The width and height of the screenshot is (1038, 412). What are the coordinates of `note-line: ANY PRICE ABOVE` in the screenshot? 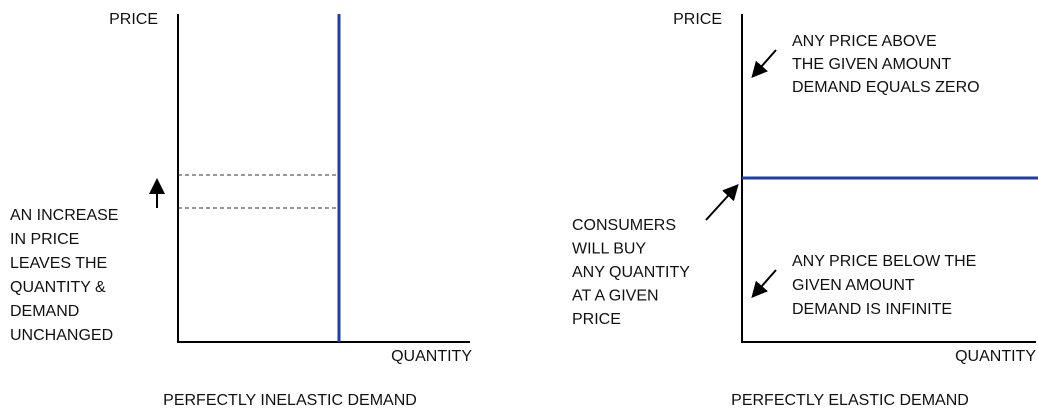 It's located at (864, 41).